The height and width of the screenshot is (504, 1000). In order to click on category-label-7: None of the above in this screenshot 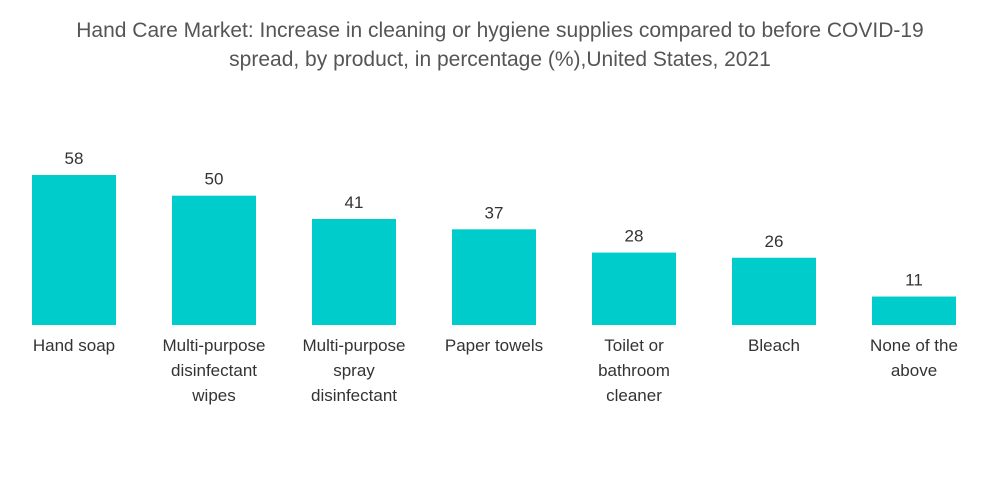, I will do `click(914, 358)`.